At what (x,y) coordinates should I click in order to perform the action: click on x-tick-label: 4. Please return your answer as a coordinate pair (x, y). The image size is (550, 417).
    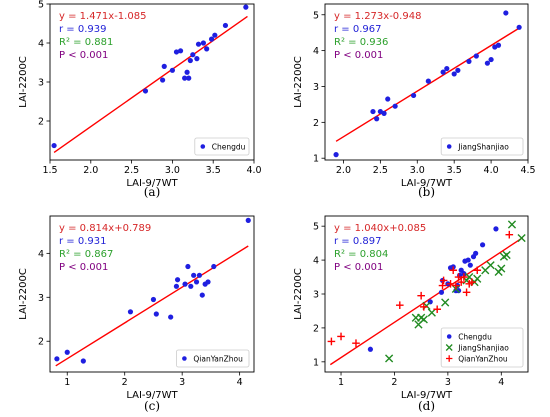
    Looking at the image, I should click on (501, 382).